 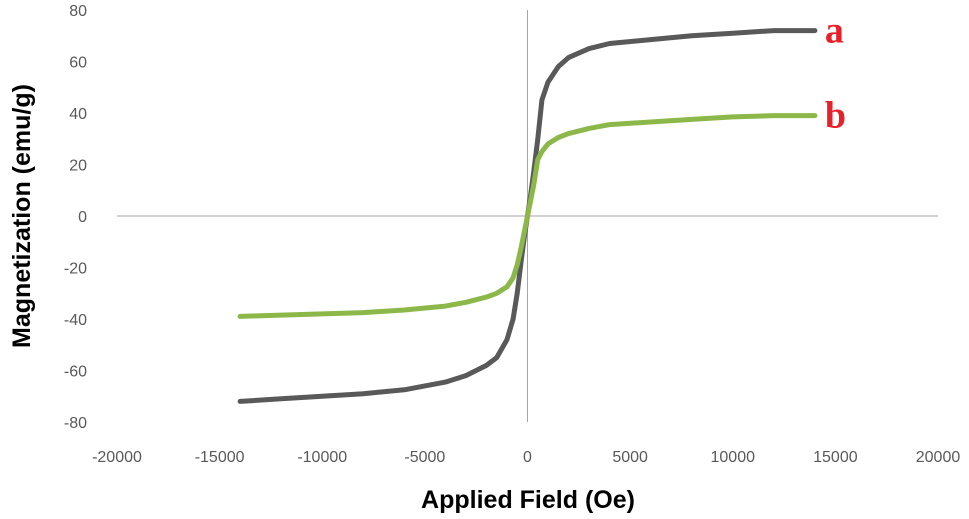 What do you see at coordinates (220, 457) in the screenshot?
I see `x-tick-label: -15000` at bounding box center [220, 457].